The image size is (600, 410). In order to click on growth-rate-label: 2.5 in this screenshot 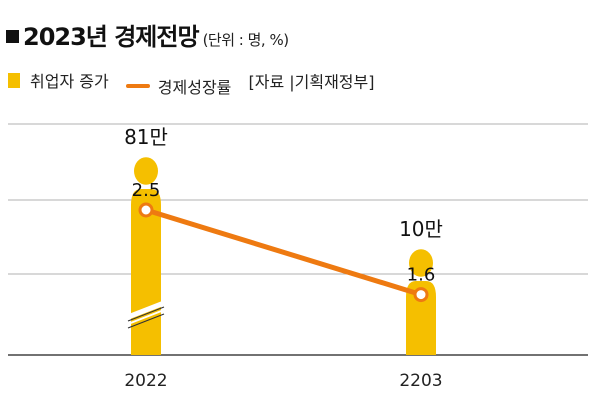, I will do `click(146, 190)`.